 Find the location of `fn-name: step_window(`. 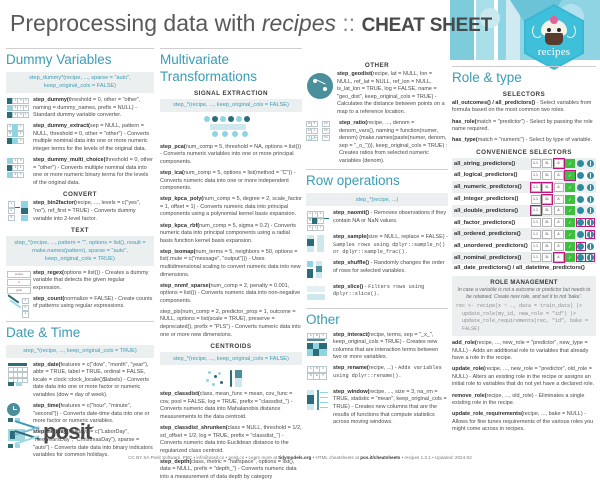

fn-name: step_window( is located at coordinates (351, 391).